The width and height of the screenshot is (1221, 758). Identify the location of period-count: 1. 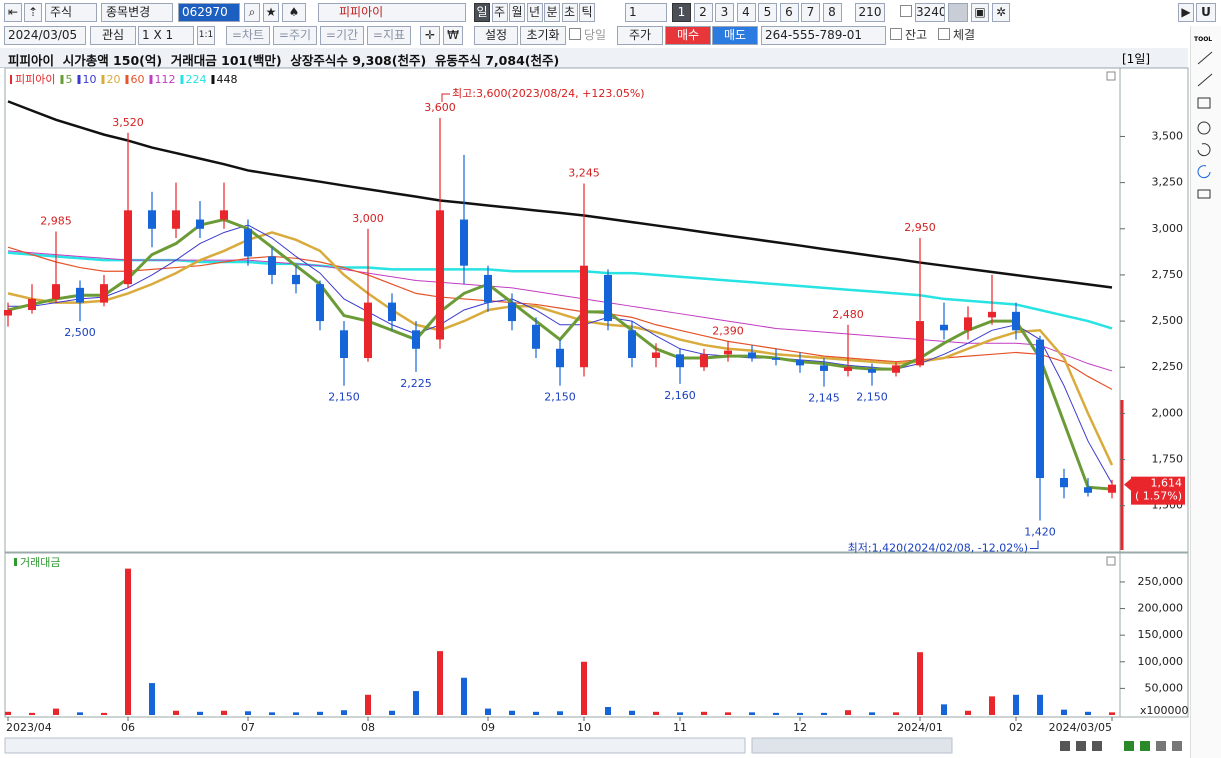
(646, 12).